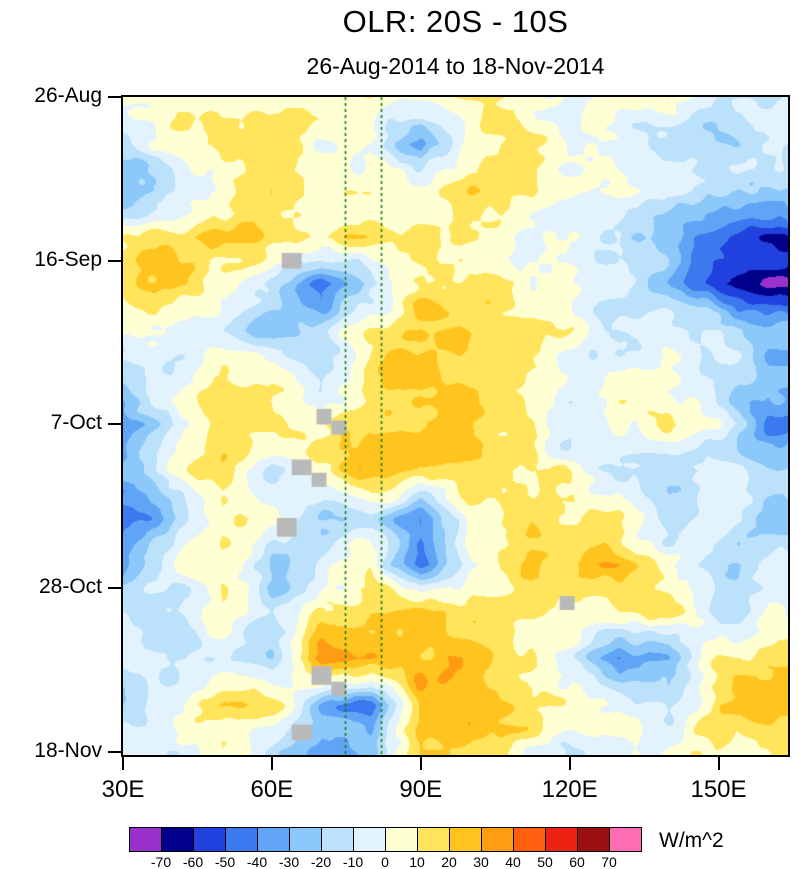  Describe the element at coordinates (513, 861) in the screenshot. I see `colorbar-tick-label: 40` at that location.